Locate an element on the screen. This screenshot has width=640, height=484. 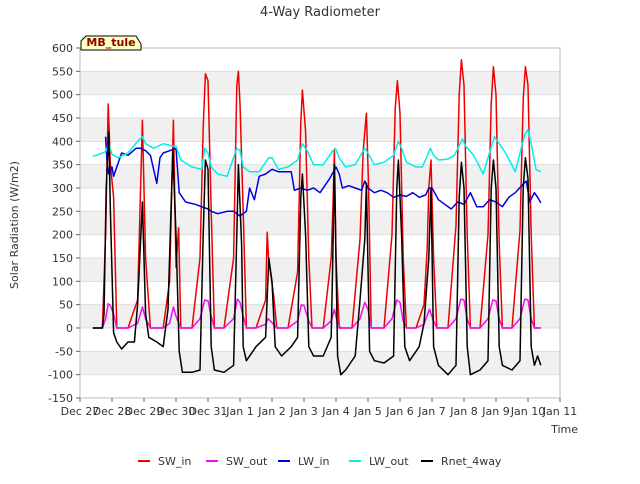
chart-title: 4-Way Radiometer is located at coordinates (320, 12).